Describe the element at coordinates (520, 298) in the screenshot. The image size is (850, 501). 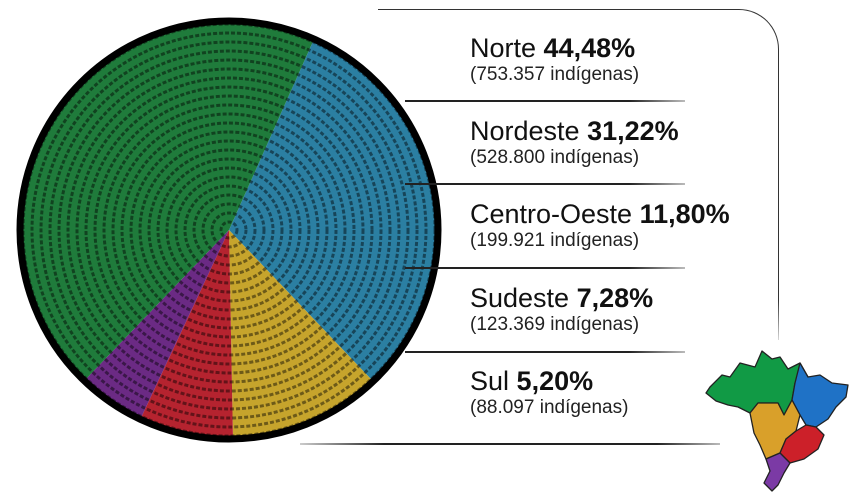
I see `legend-label: Sudeste` at that location.